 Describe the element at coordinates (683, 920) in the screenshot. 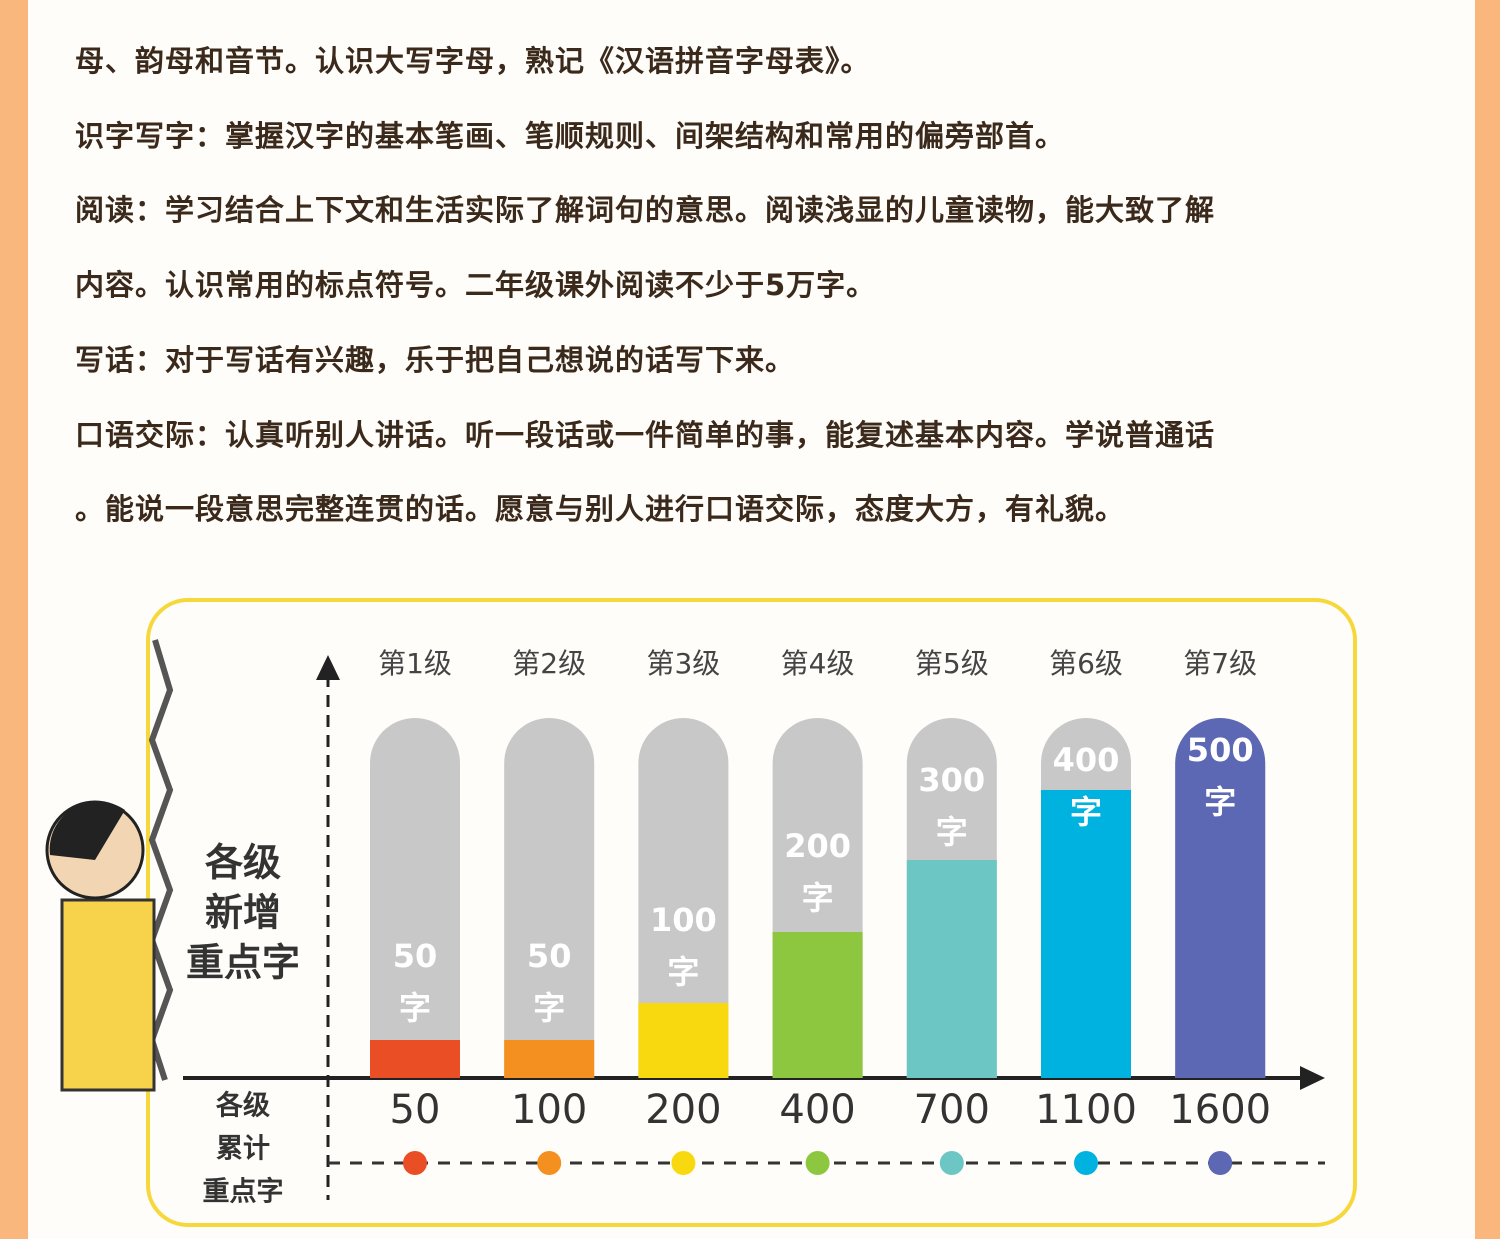

I see `new-value: 100` at that location.